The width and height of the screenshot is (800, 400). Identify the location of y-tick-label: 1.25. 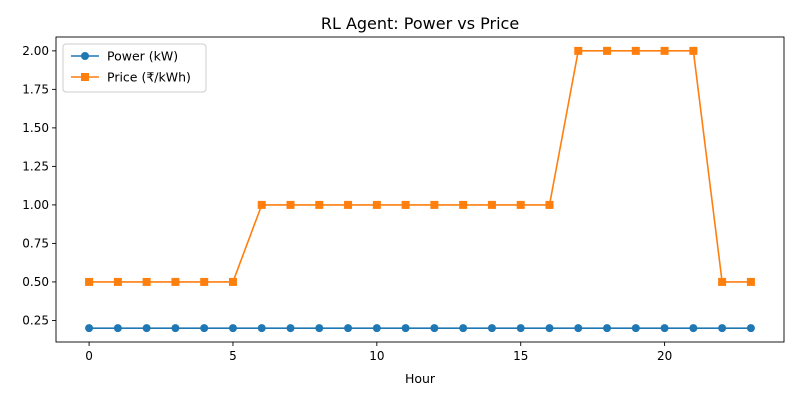
(35, 167).